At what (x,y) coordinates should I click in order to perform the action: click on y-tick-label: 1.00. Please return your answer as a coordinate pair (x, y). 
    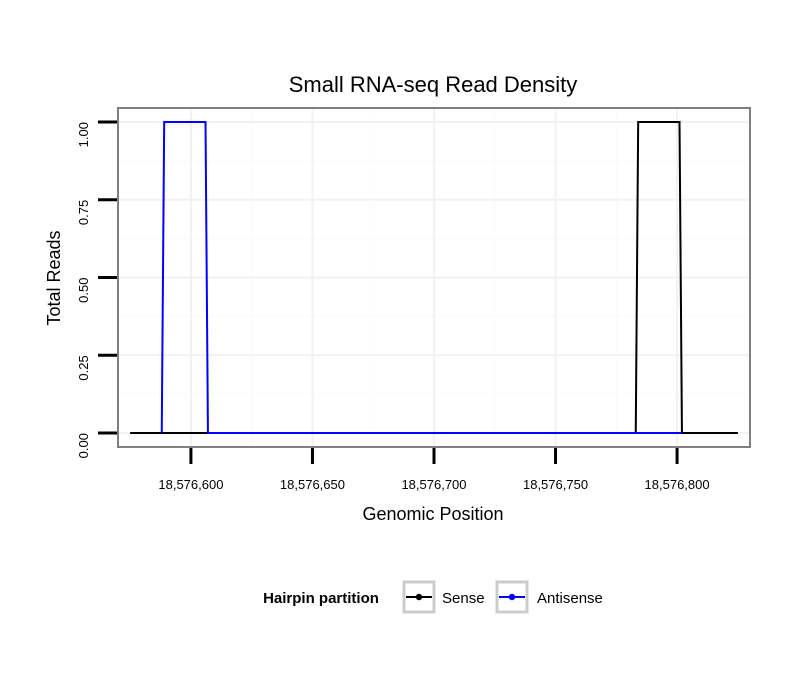
    Looking at the image, I should click on (83, 134).